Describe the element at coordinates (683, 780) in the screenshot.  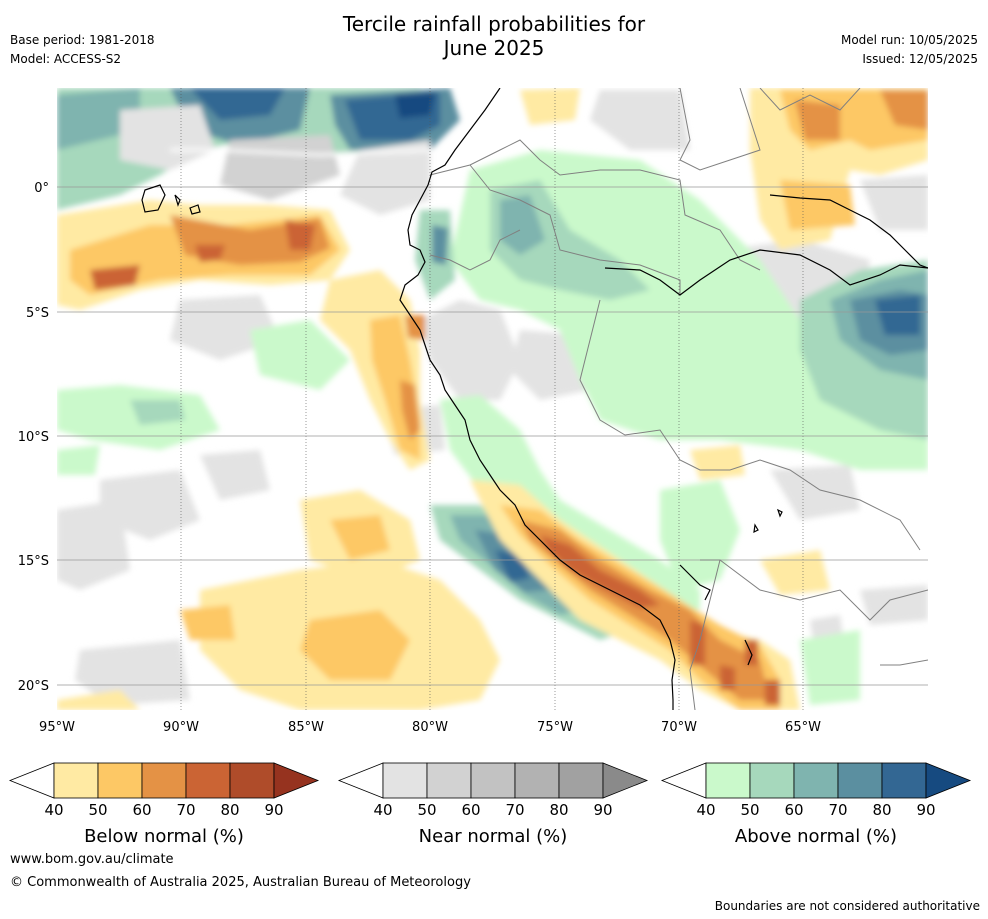
I see `above-normal-low-extension` at that location.